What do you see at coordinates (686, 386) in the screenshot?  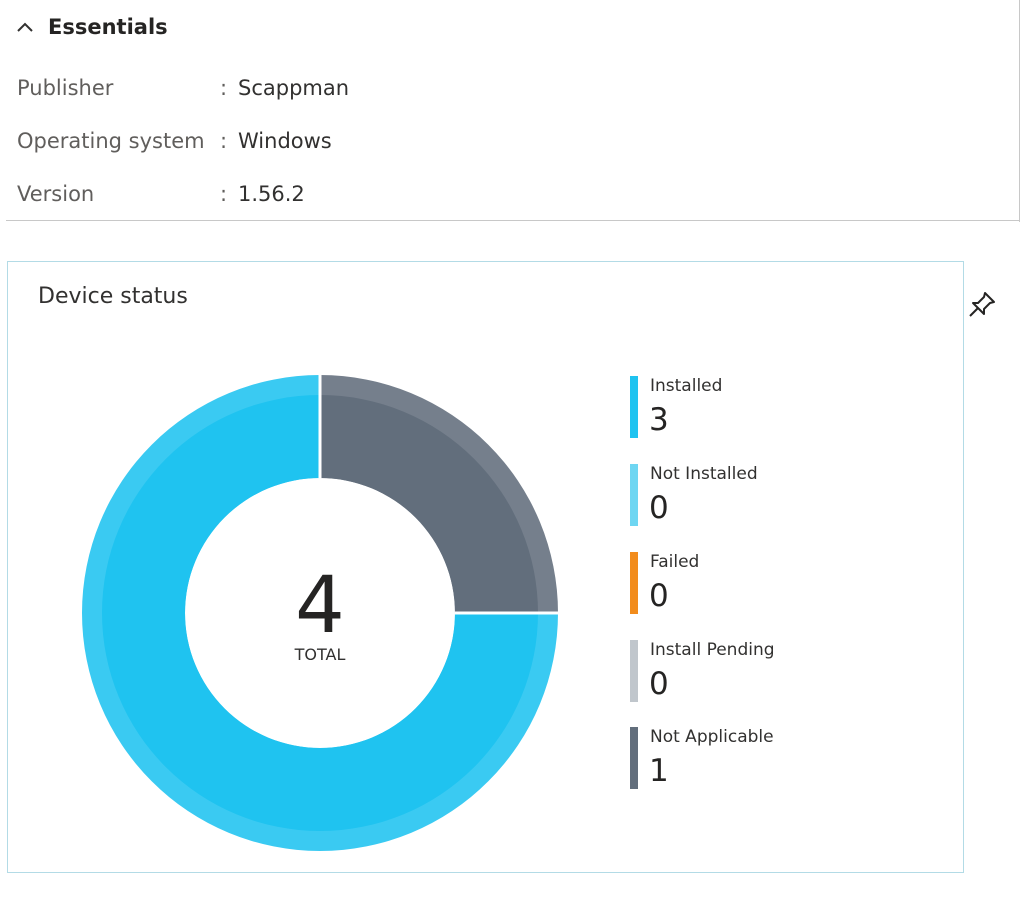 I see `legend-label: Installed` at bounding box center [686, 386].